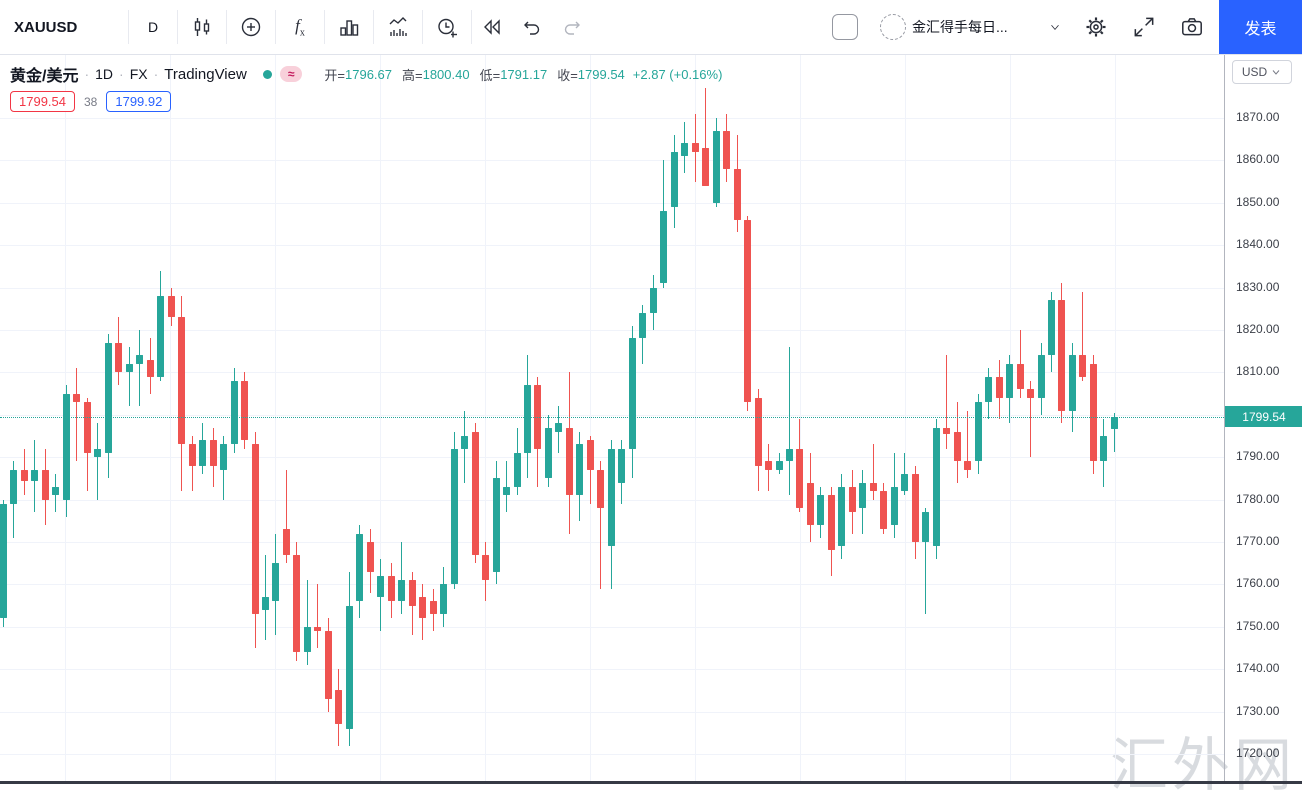 This screenshot has height=802, width=1302. Describe the element at coordinates (567, 75) in the screenshot. I see `close-label: 收=` at that location.